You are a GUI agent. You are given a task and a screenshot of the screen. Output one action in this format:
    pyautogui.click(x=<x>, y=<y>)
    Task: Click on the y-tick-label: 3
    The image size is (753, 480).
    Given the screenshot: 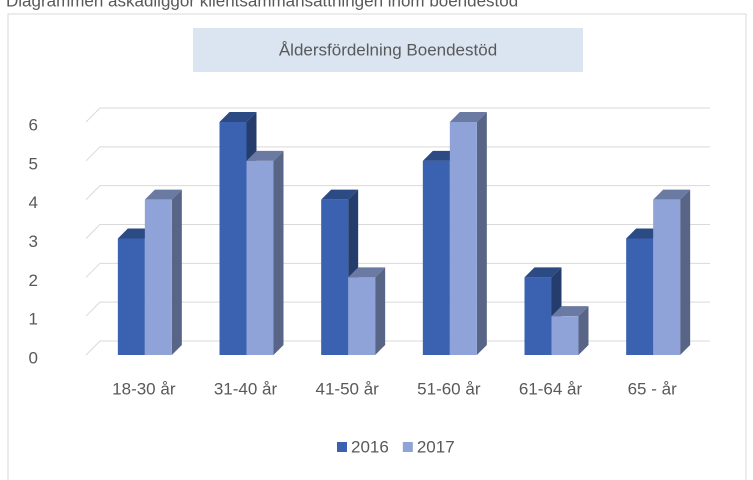 What is the action you would take?
    pyautogui.click(x=33, y=241)
    